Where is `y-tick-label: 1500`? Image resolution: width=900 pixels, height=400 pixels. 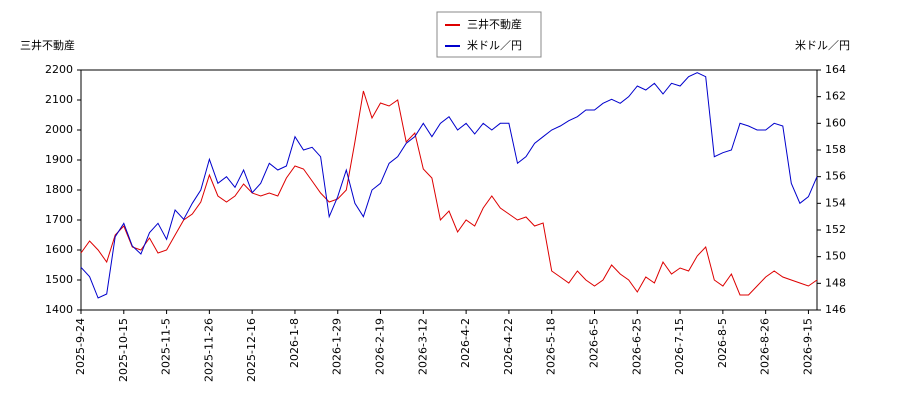
y-tick-label: 1500 is located at coordinates (59, 279).